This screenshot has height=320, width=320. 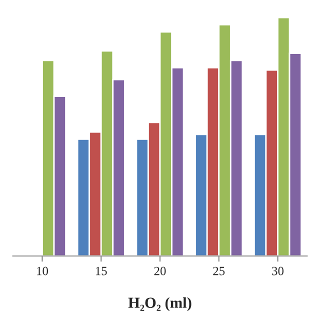 I want to click on x-tick-label: 10, so click(x=42, y=271).